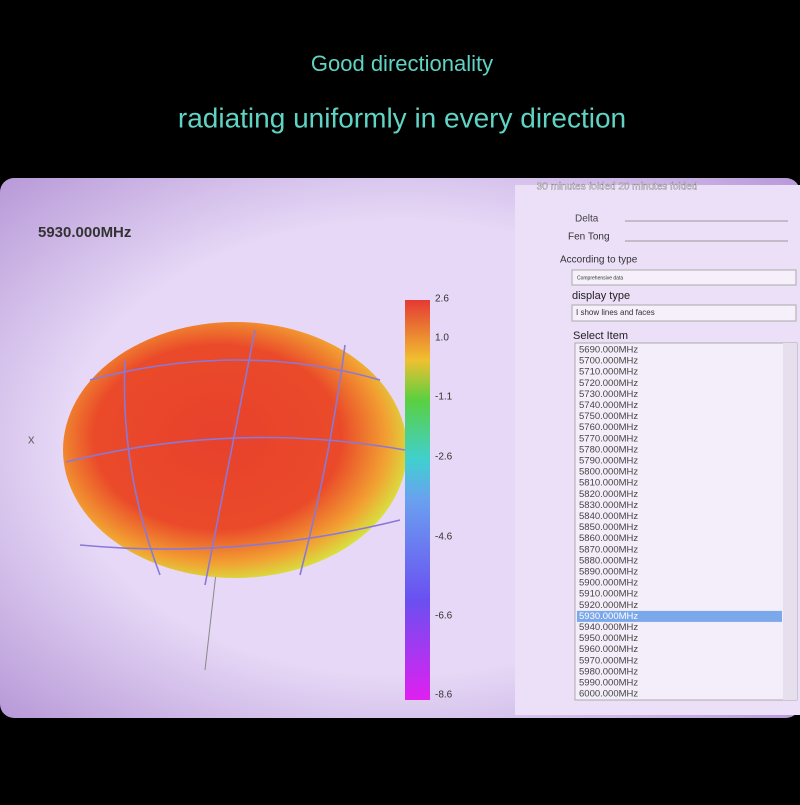 Image resolution: width=800 pixels, height=805 pixels. Describe the element at coordinates (601, 296) in the screenshot. I see `display-label: display type` at that location.